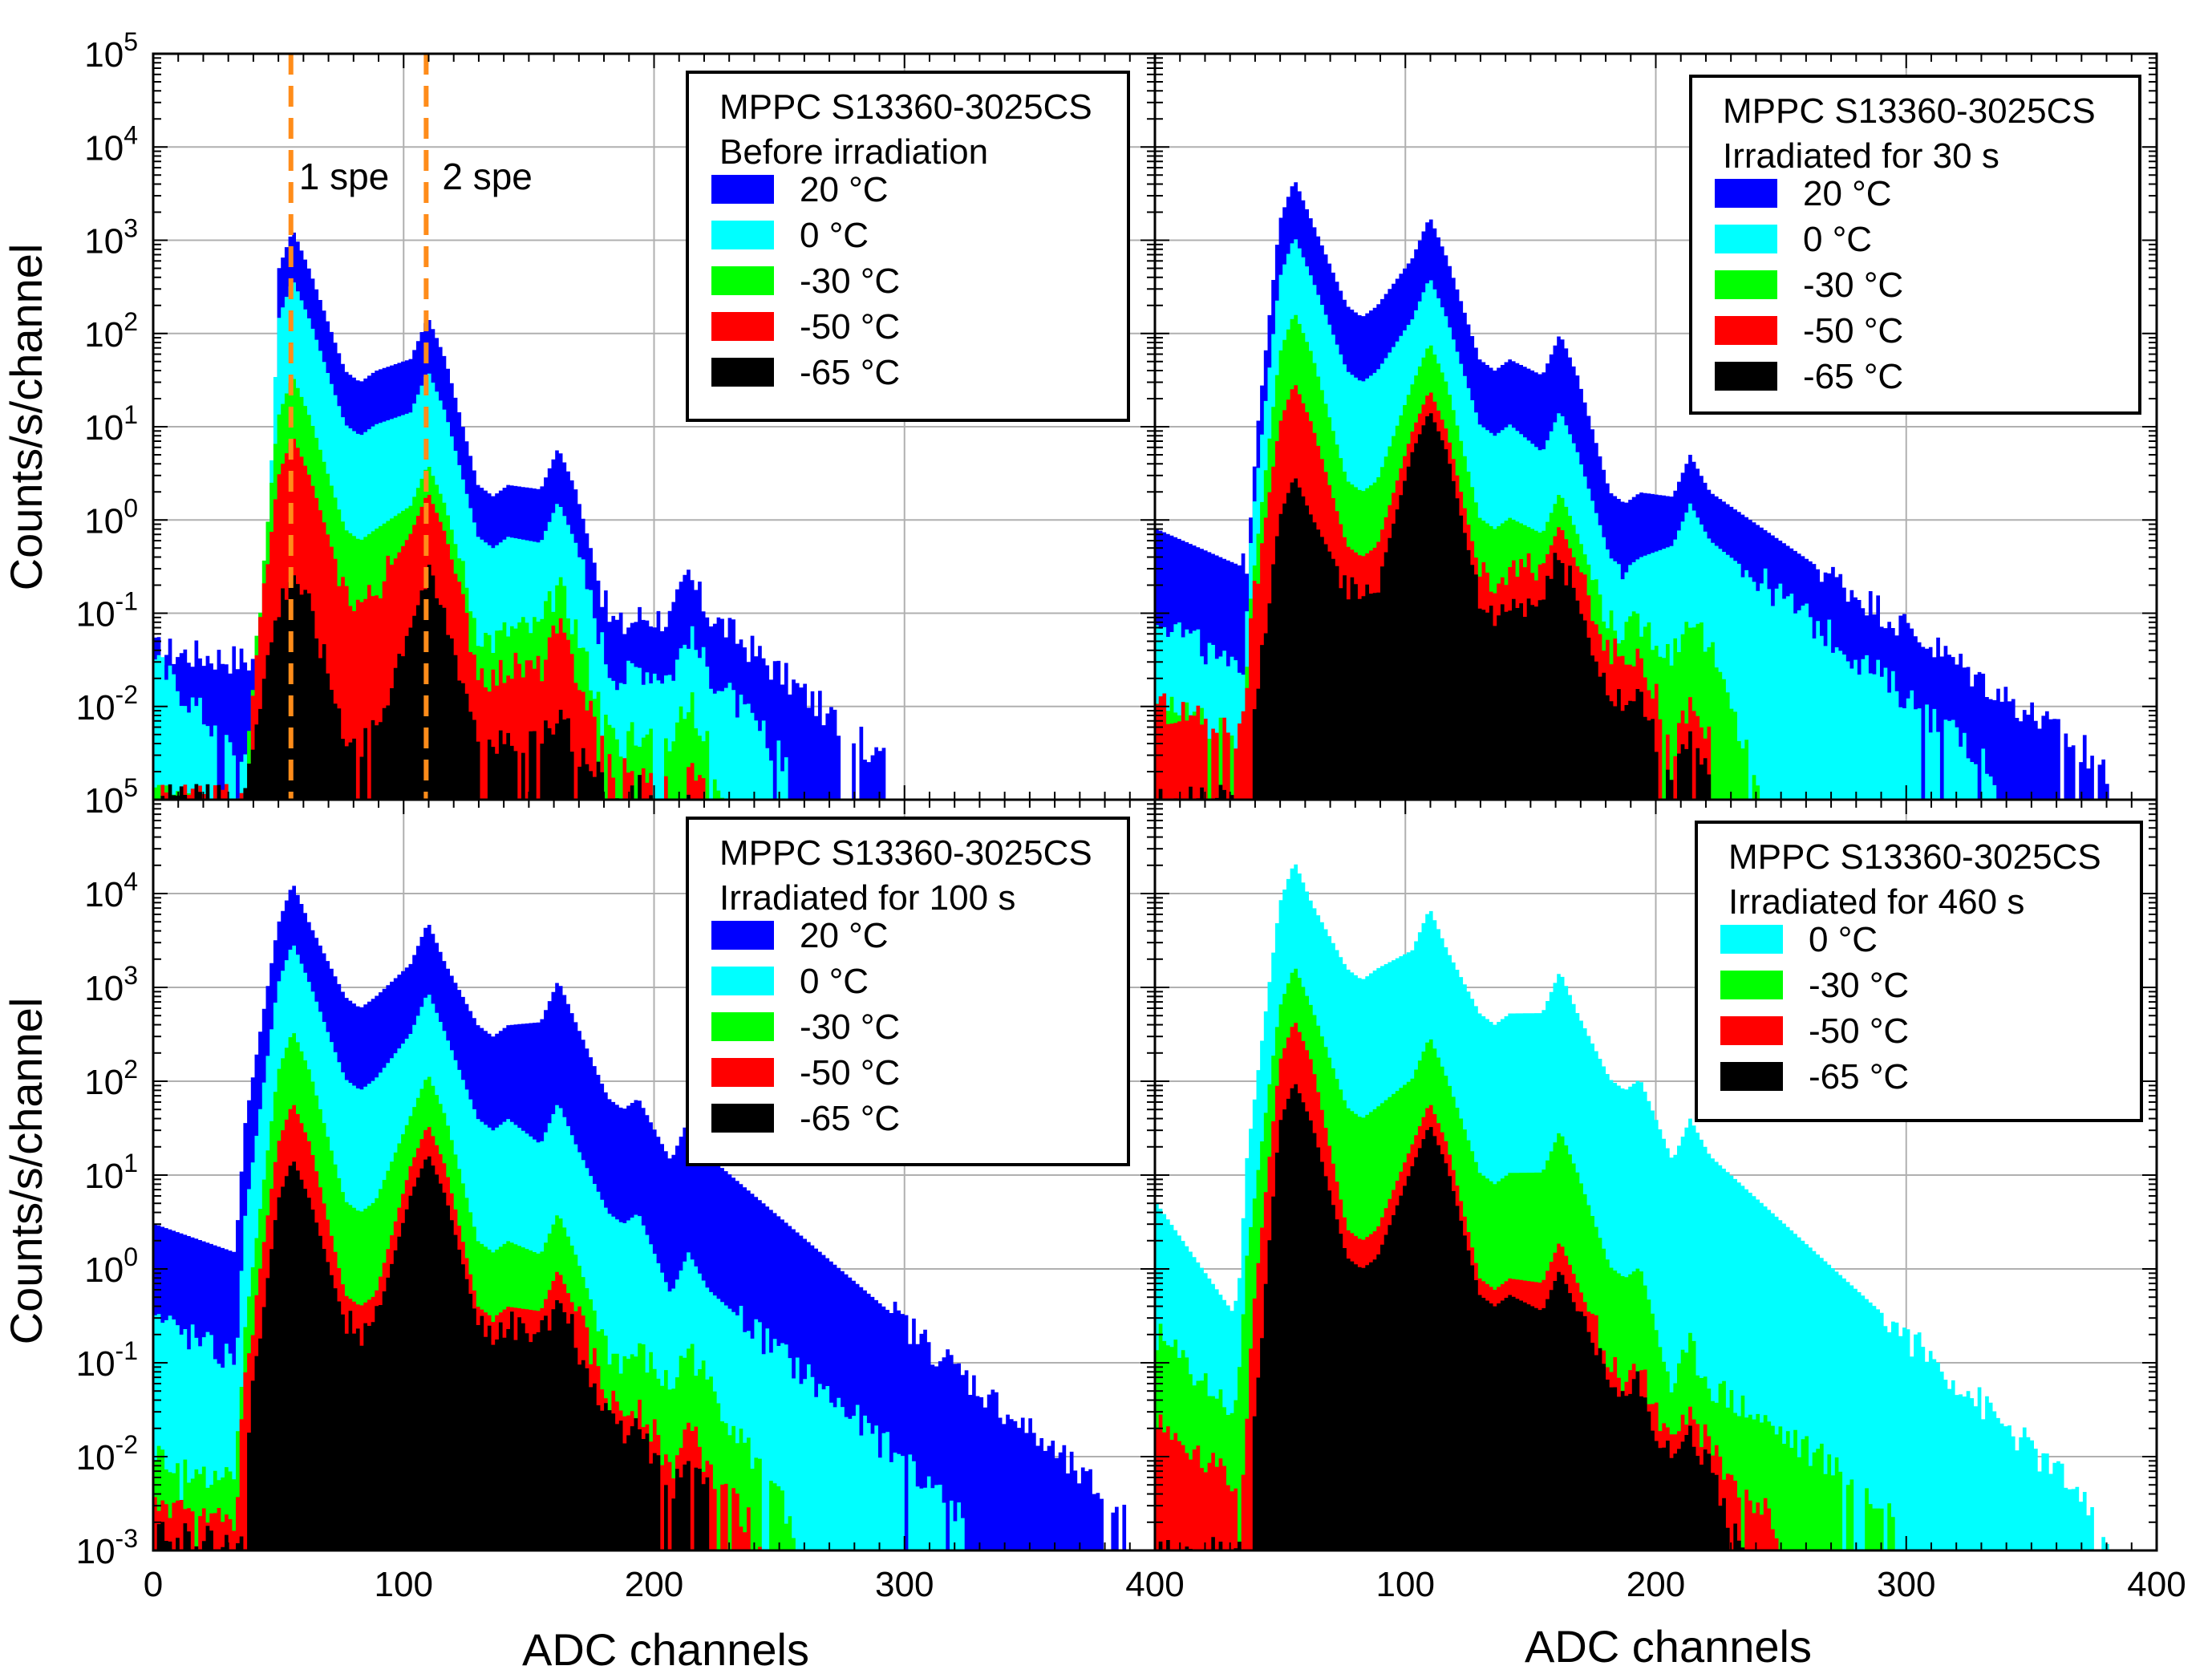 This screenshot has height=1678, width=2212. What do you see at coordinates (654, 1584) in the screenshot?
I see `x-tick-label: 200` at bounding box center [654, 1584].